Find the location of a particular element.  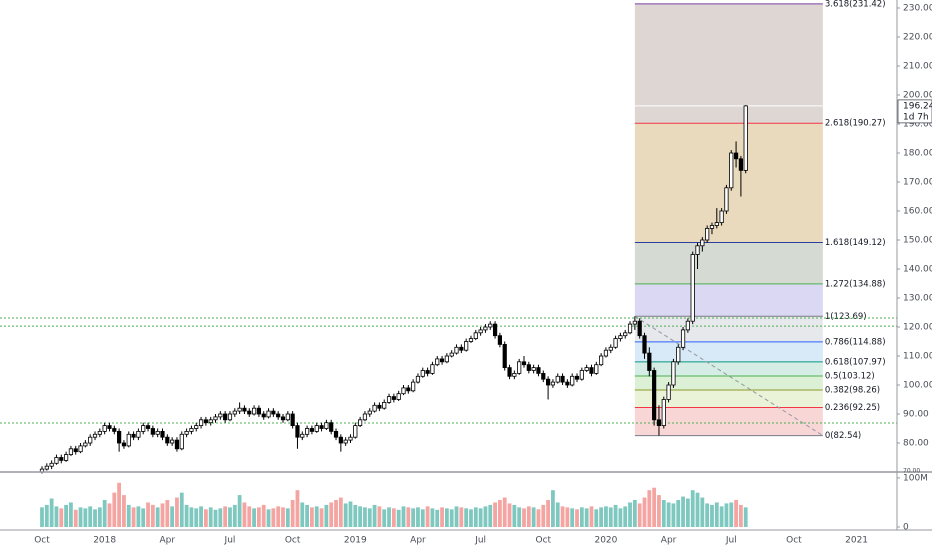

fib-label: 0.382(98.26) is located at coordinates (852, 391).